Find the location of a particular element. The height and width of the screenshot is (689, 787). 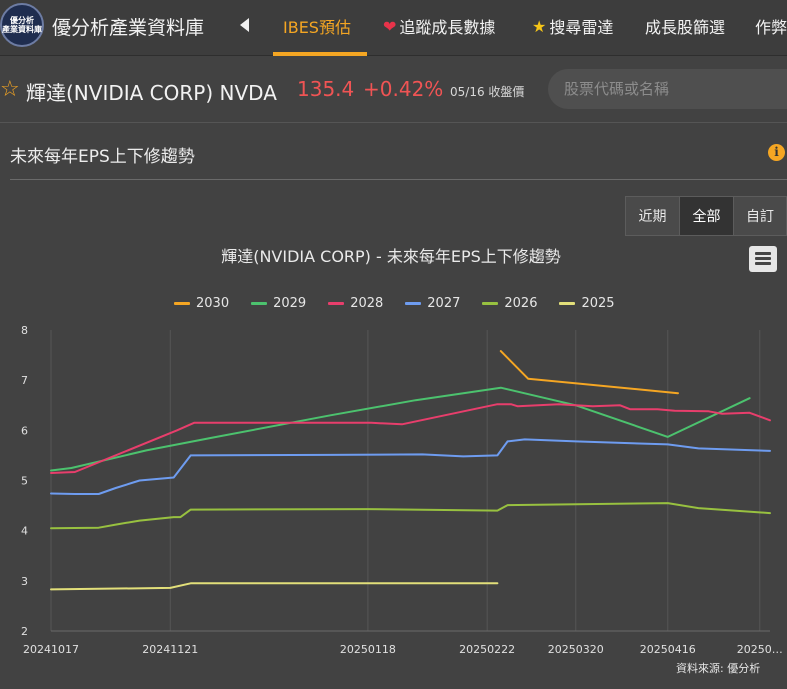

nav-item-ibes-forecast: IBES預估 is located at coordinates (317, 26).